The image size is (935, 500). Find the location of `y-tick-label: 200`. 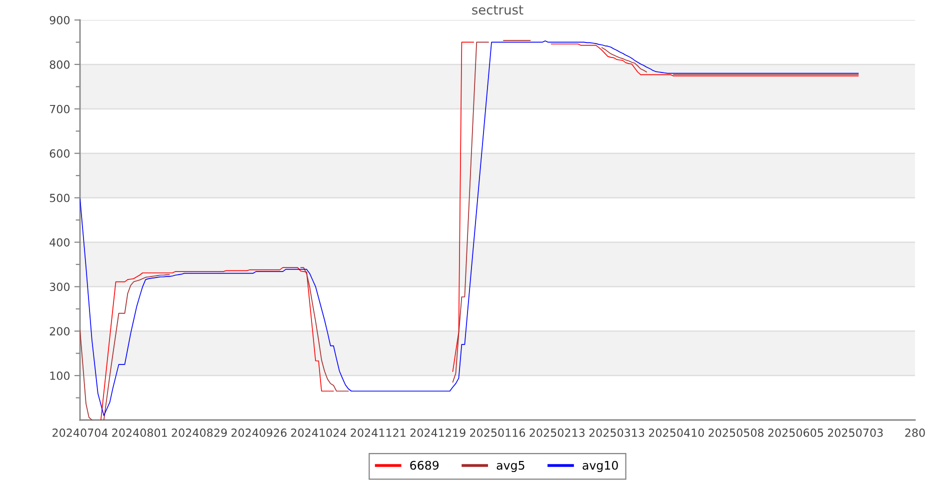

y-tick-label: 200 is located at coordinates (60, 331).